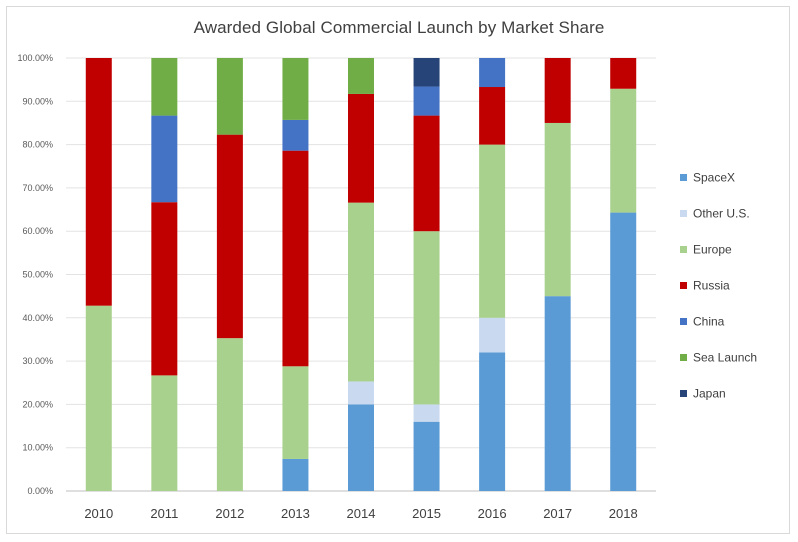 This screenshot has width=798, height=542. Describe the element at coordinates (295, 513) in the screenshot. I see `x-tick-label: 2013` at that location.